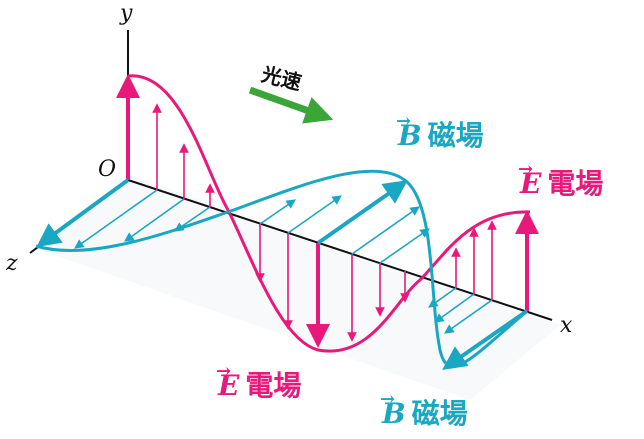 The height and width of the screenshot is (439, 644). I want to click on electric-field-label-right: → E 電場, so click(561, 179).